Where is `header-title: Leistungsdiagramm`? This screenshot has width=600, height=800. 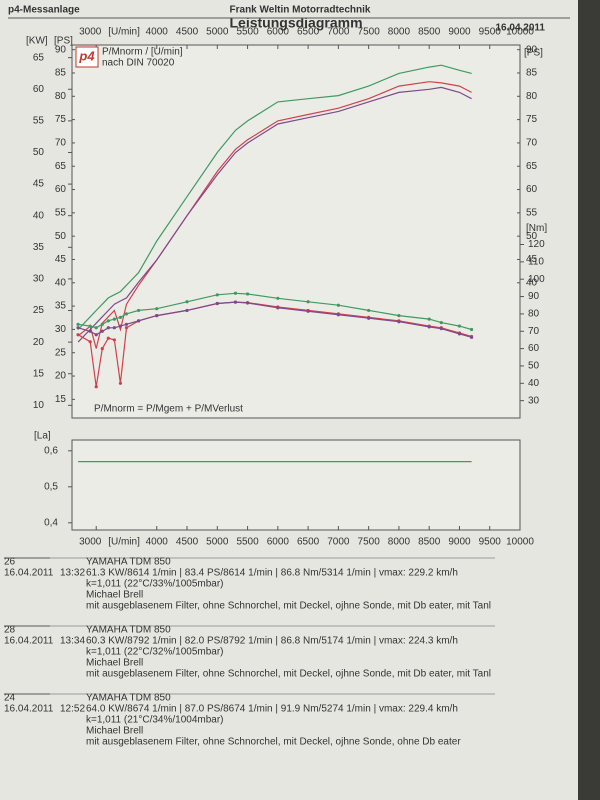
header-title: Leistungsdiagramm is located at coordinates (295, 23).